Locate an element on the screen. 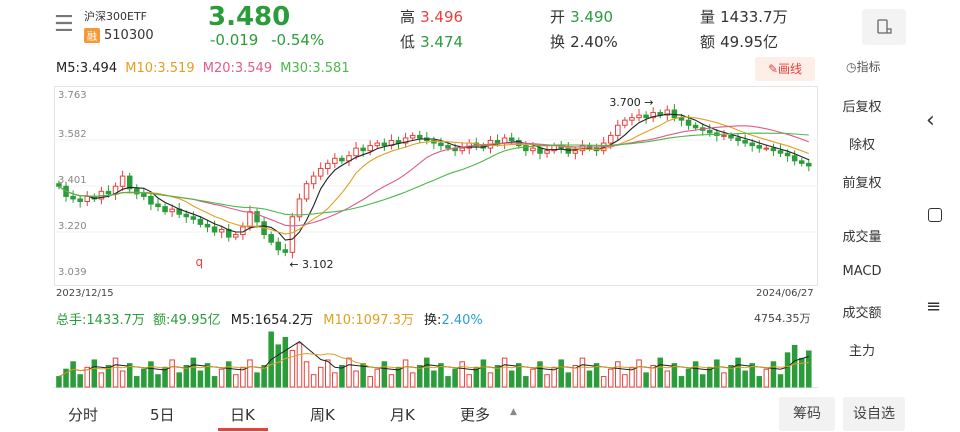  price-tick-label: 3.220 is located at coordinates (72, 226).